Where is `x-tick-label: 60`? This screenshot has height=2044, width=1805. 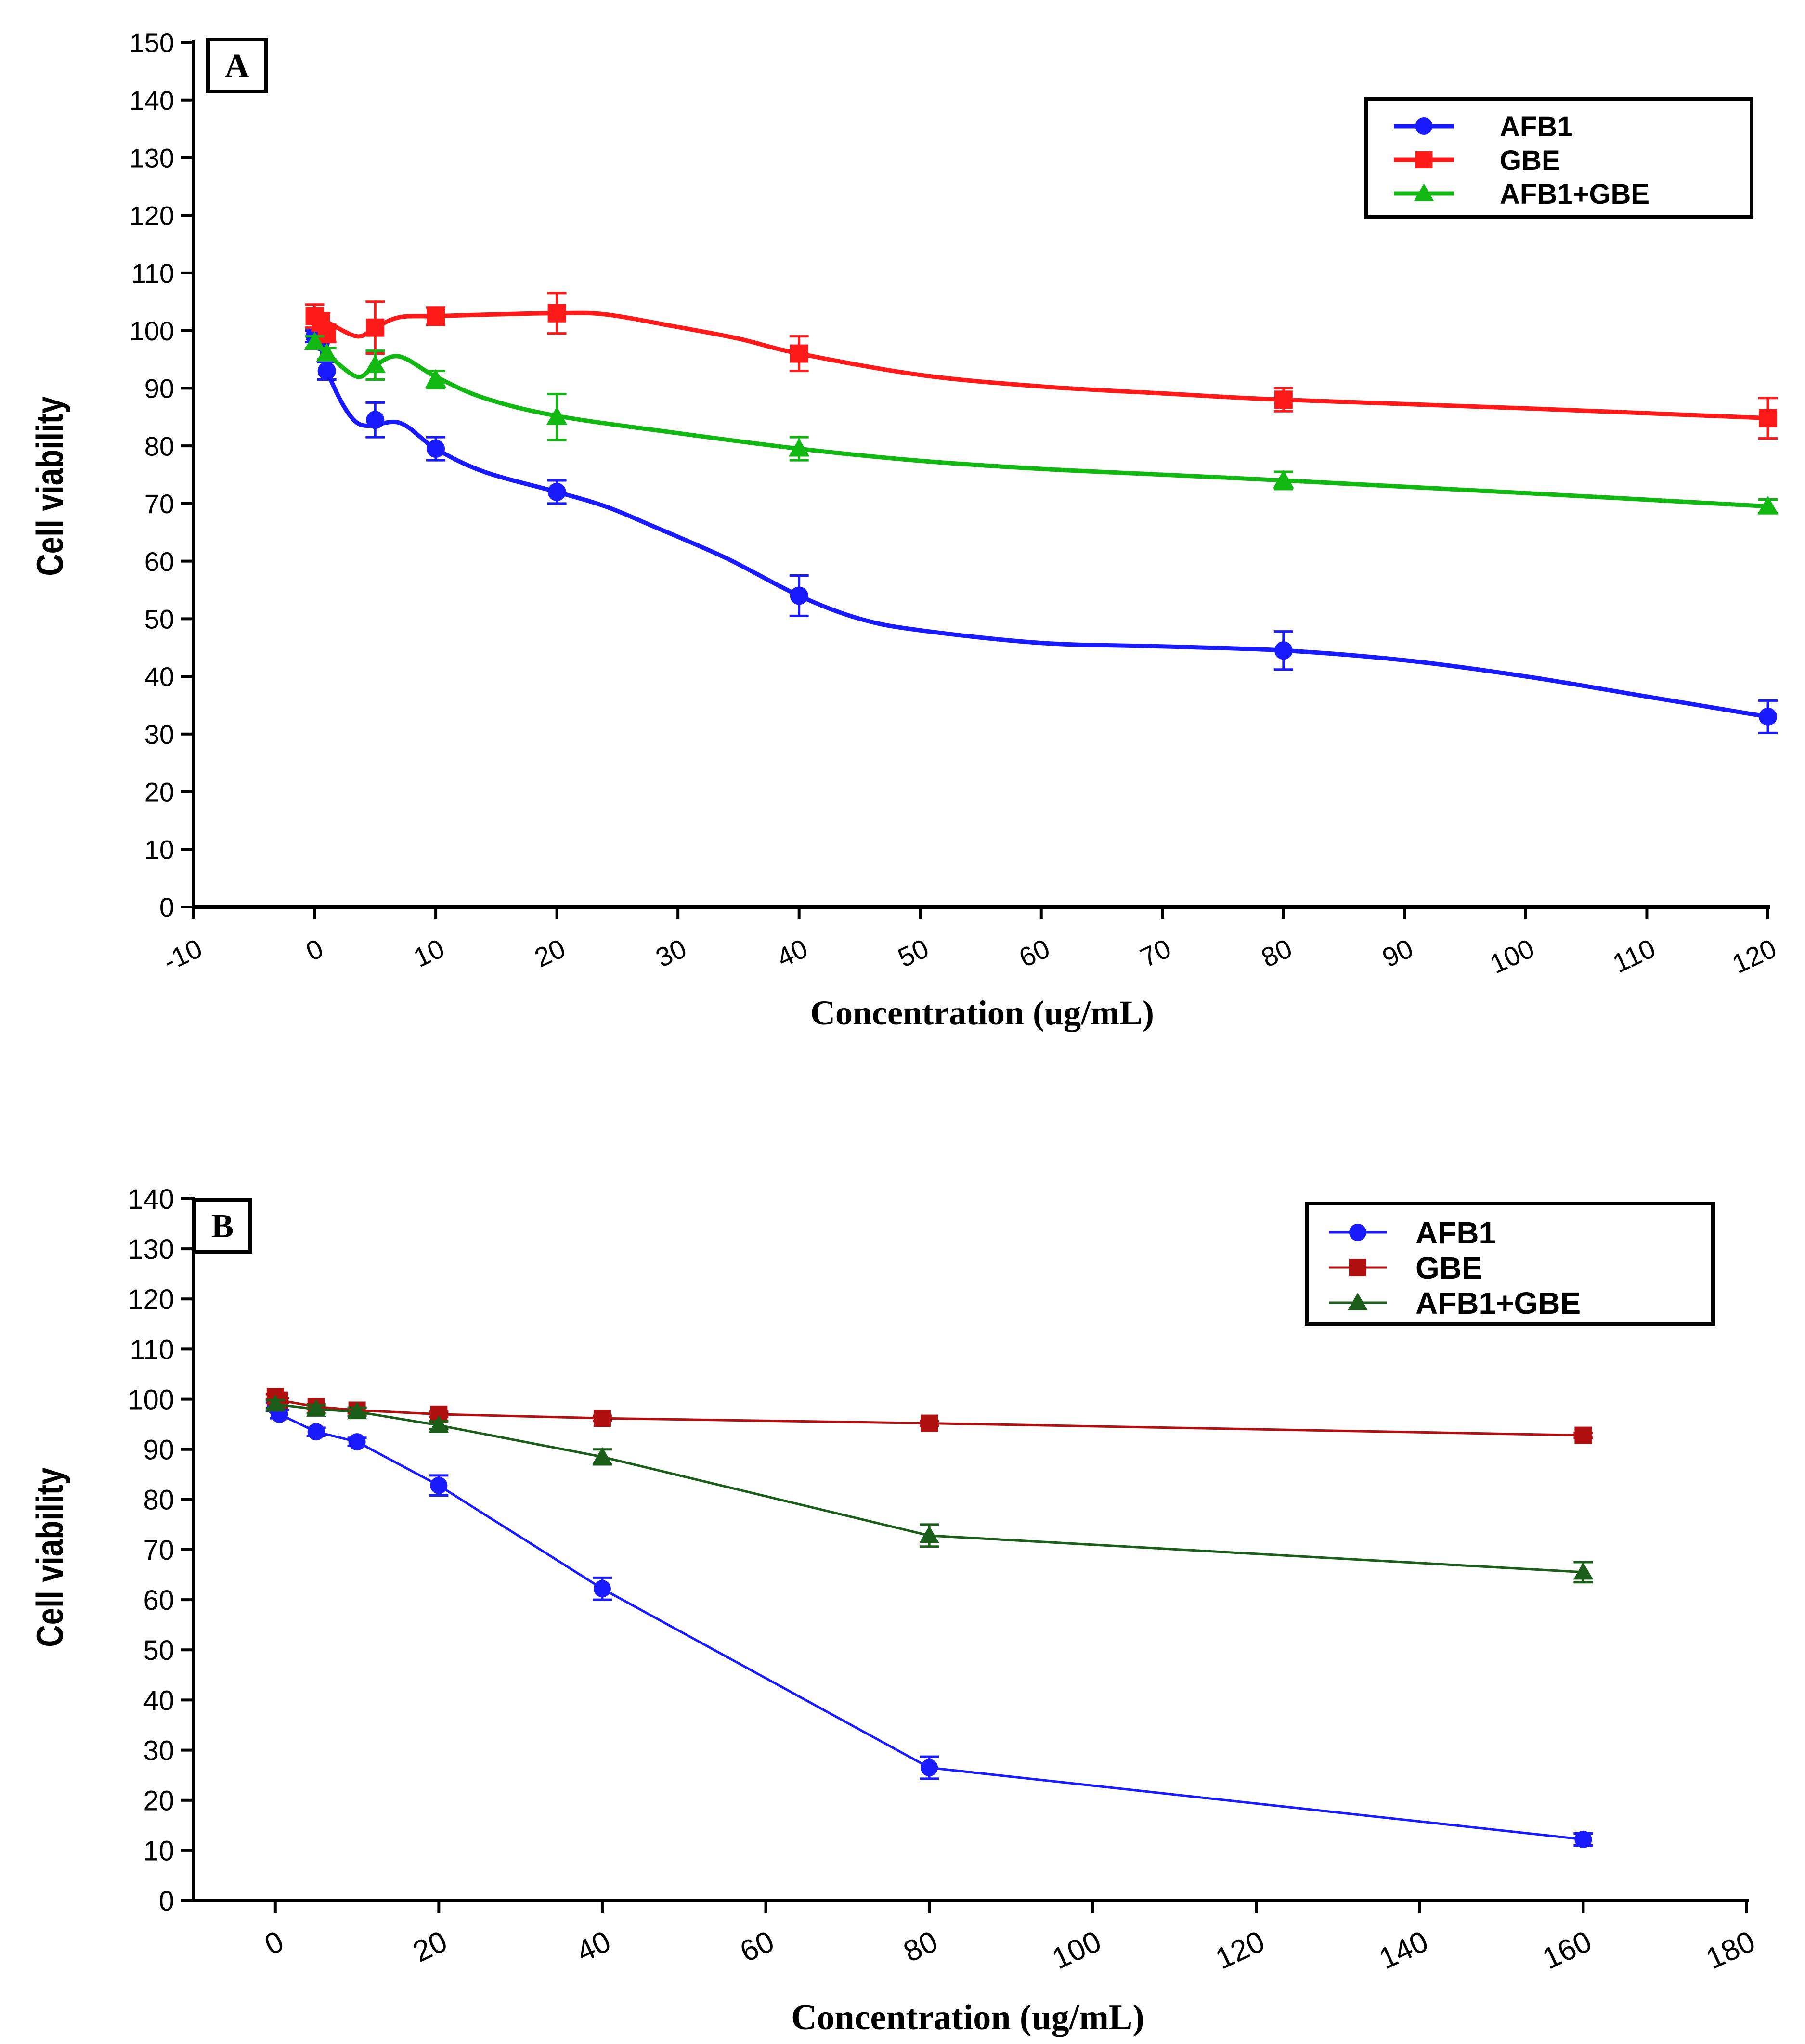
x-tick-label: 60 is located at coordinates (1034, 953).